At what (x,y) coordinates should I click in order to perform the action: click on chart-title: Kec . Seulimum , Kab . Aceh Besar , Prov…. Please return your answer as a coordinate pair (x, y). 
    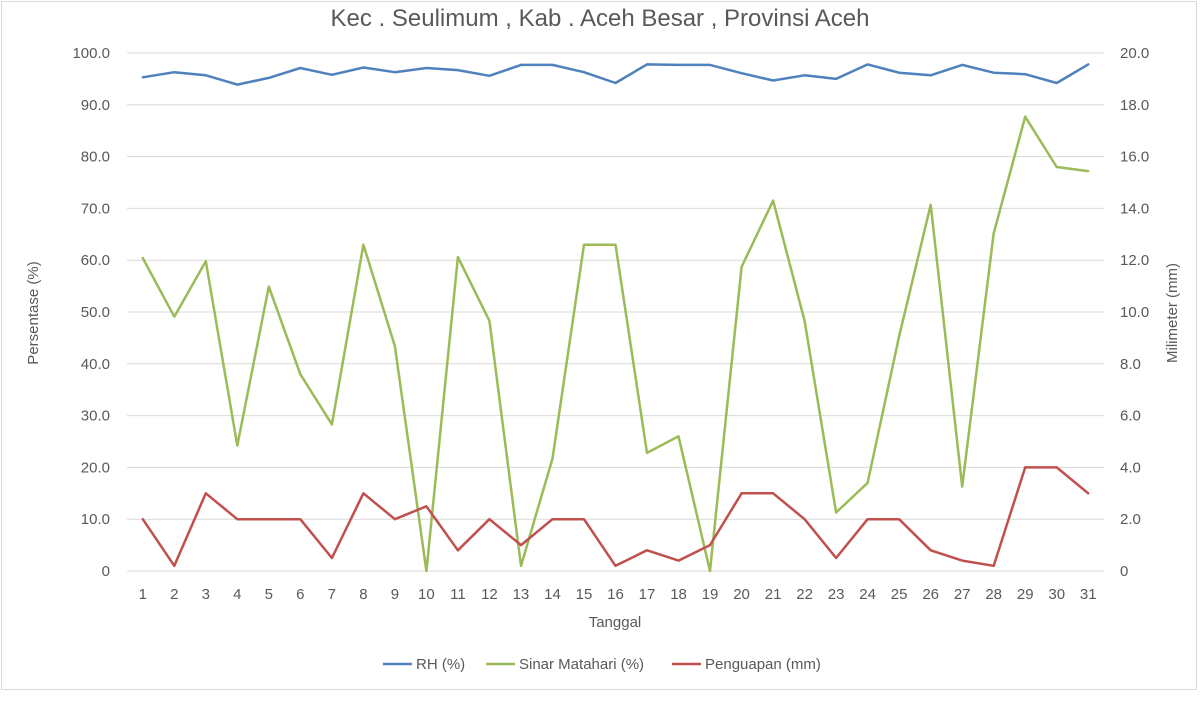
    Looking at the image, I should click on (600, 18).